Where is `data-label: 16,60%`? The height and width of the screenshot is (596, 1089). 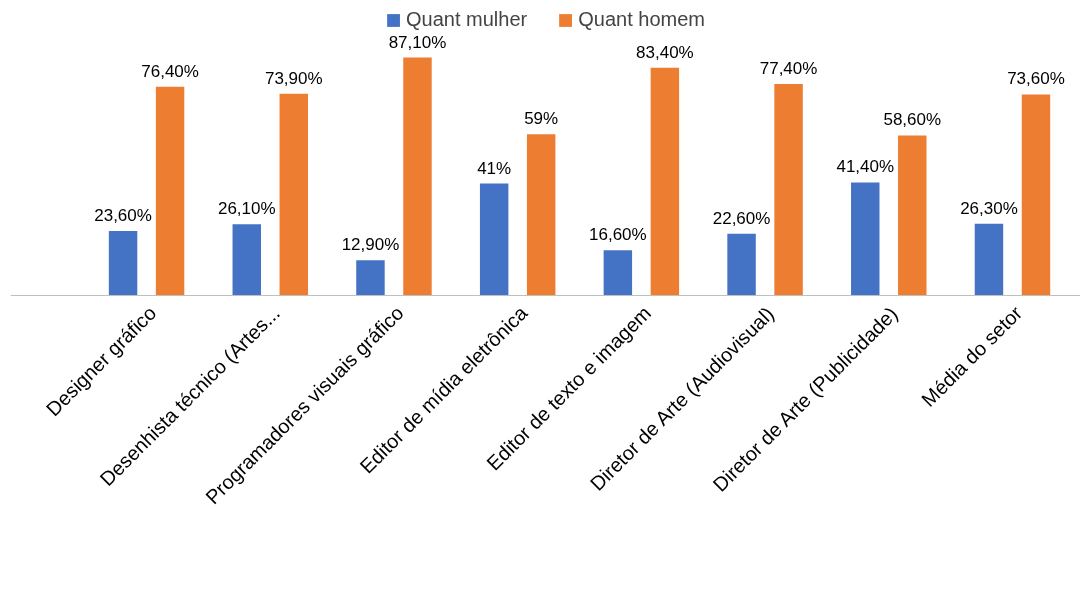
data-label: 16,60% is located at coordinates (618, 235).